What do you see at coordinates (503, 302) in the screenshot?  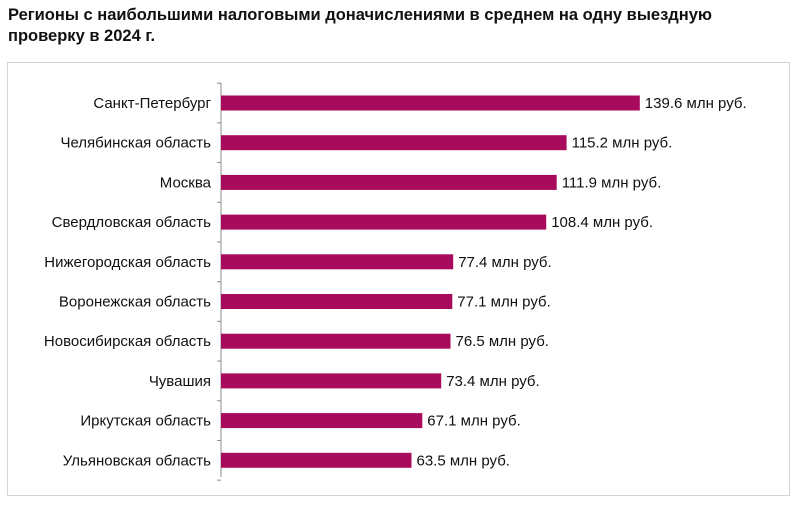 I see `data-label: 77.1 млн руб.` at bounding box center [503, 302].